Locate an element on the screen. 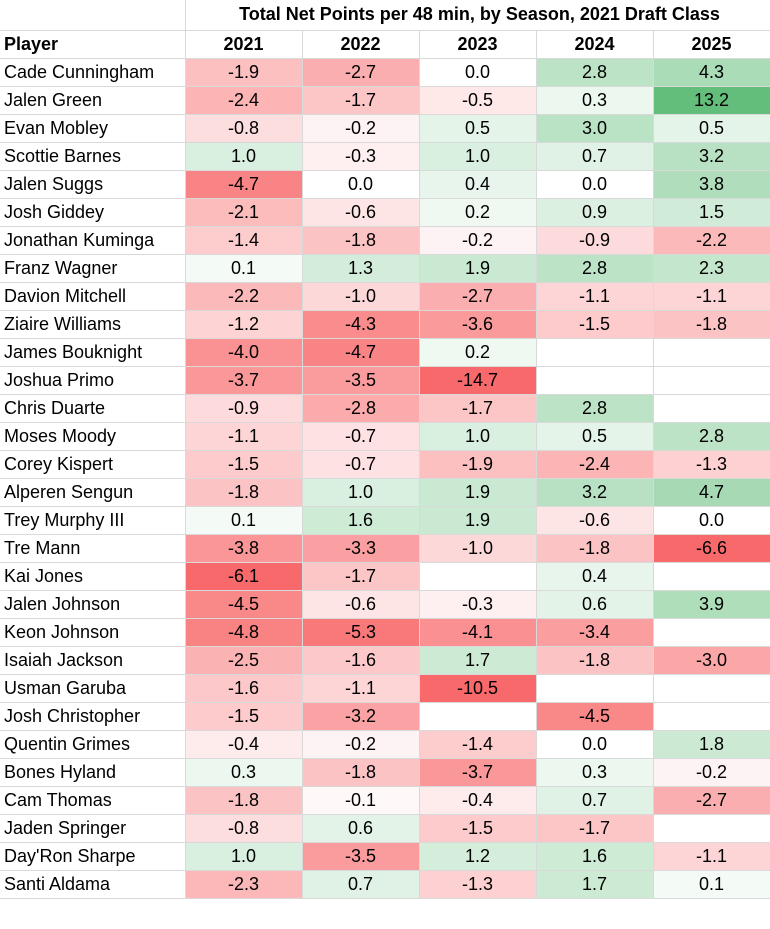  table-row: Josh Giddey -2.1 -0.6 0.2 0.9 1.5 is located at coordinates (385, 212).